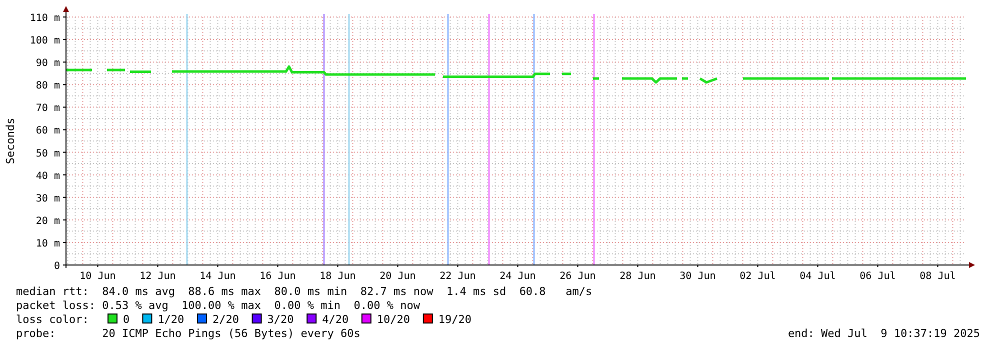 The width and height of the screenshot is (997, 347). Describe the element at coordinates (338, 276) in the screenshot. I see `x-tick-label: 18 Jun` at that location.